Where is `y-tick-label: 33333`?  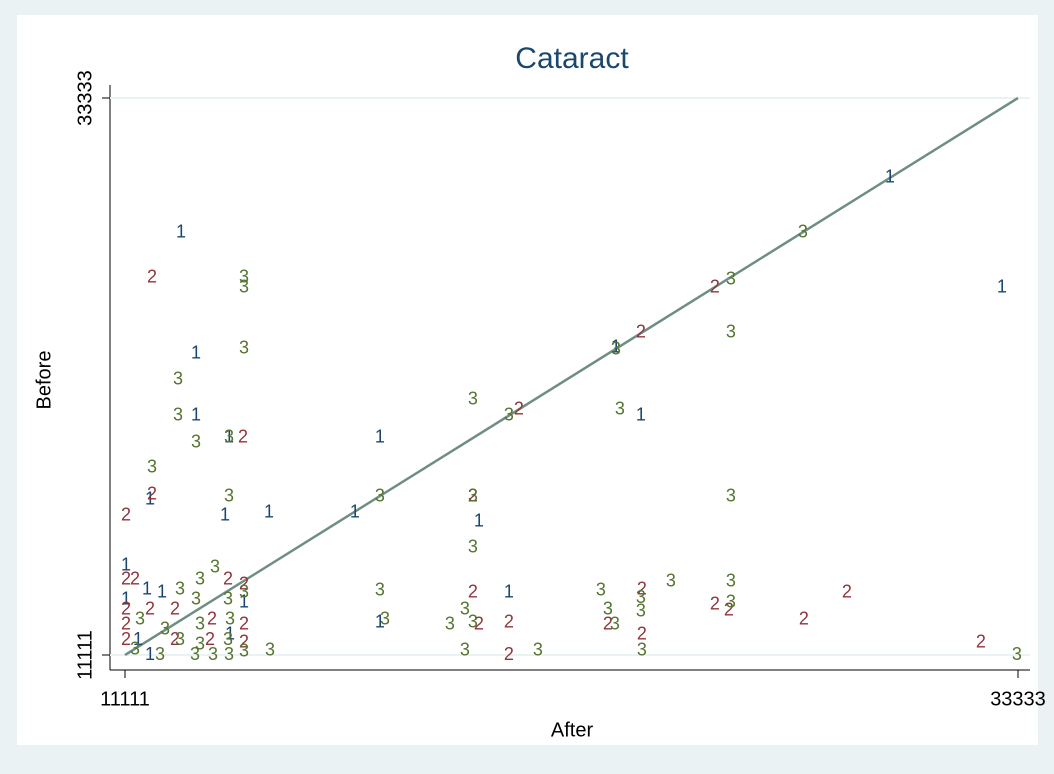
y-tick-label: 33333 is located at coordinates (85, 98).